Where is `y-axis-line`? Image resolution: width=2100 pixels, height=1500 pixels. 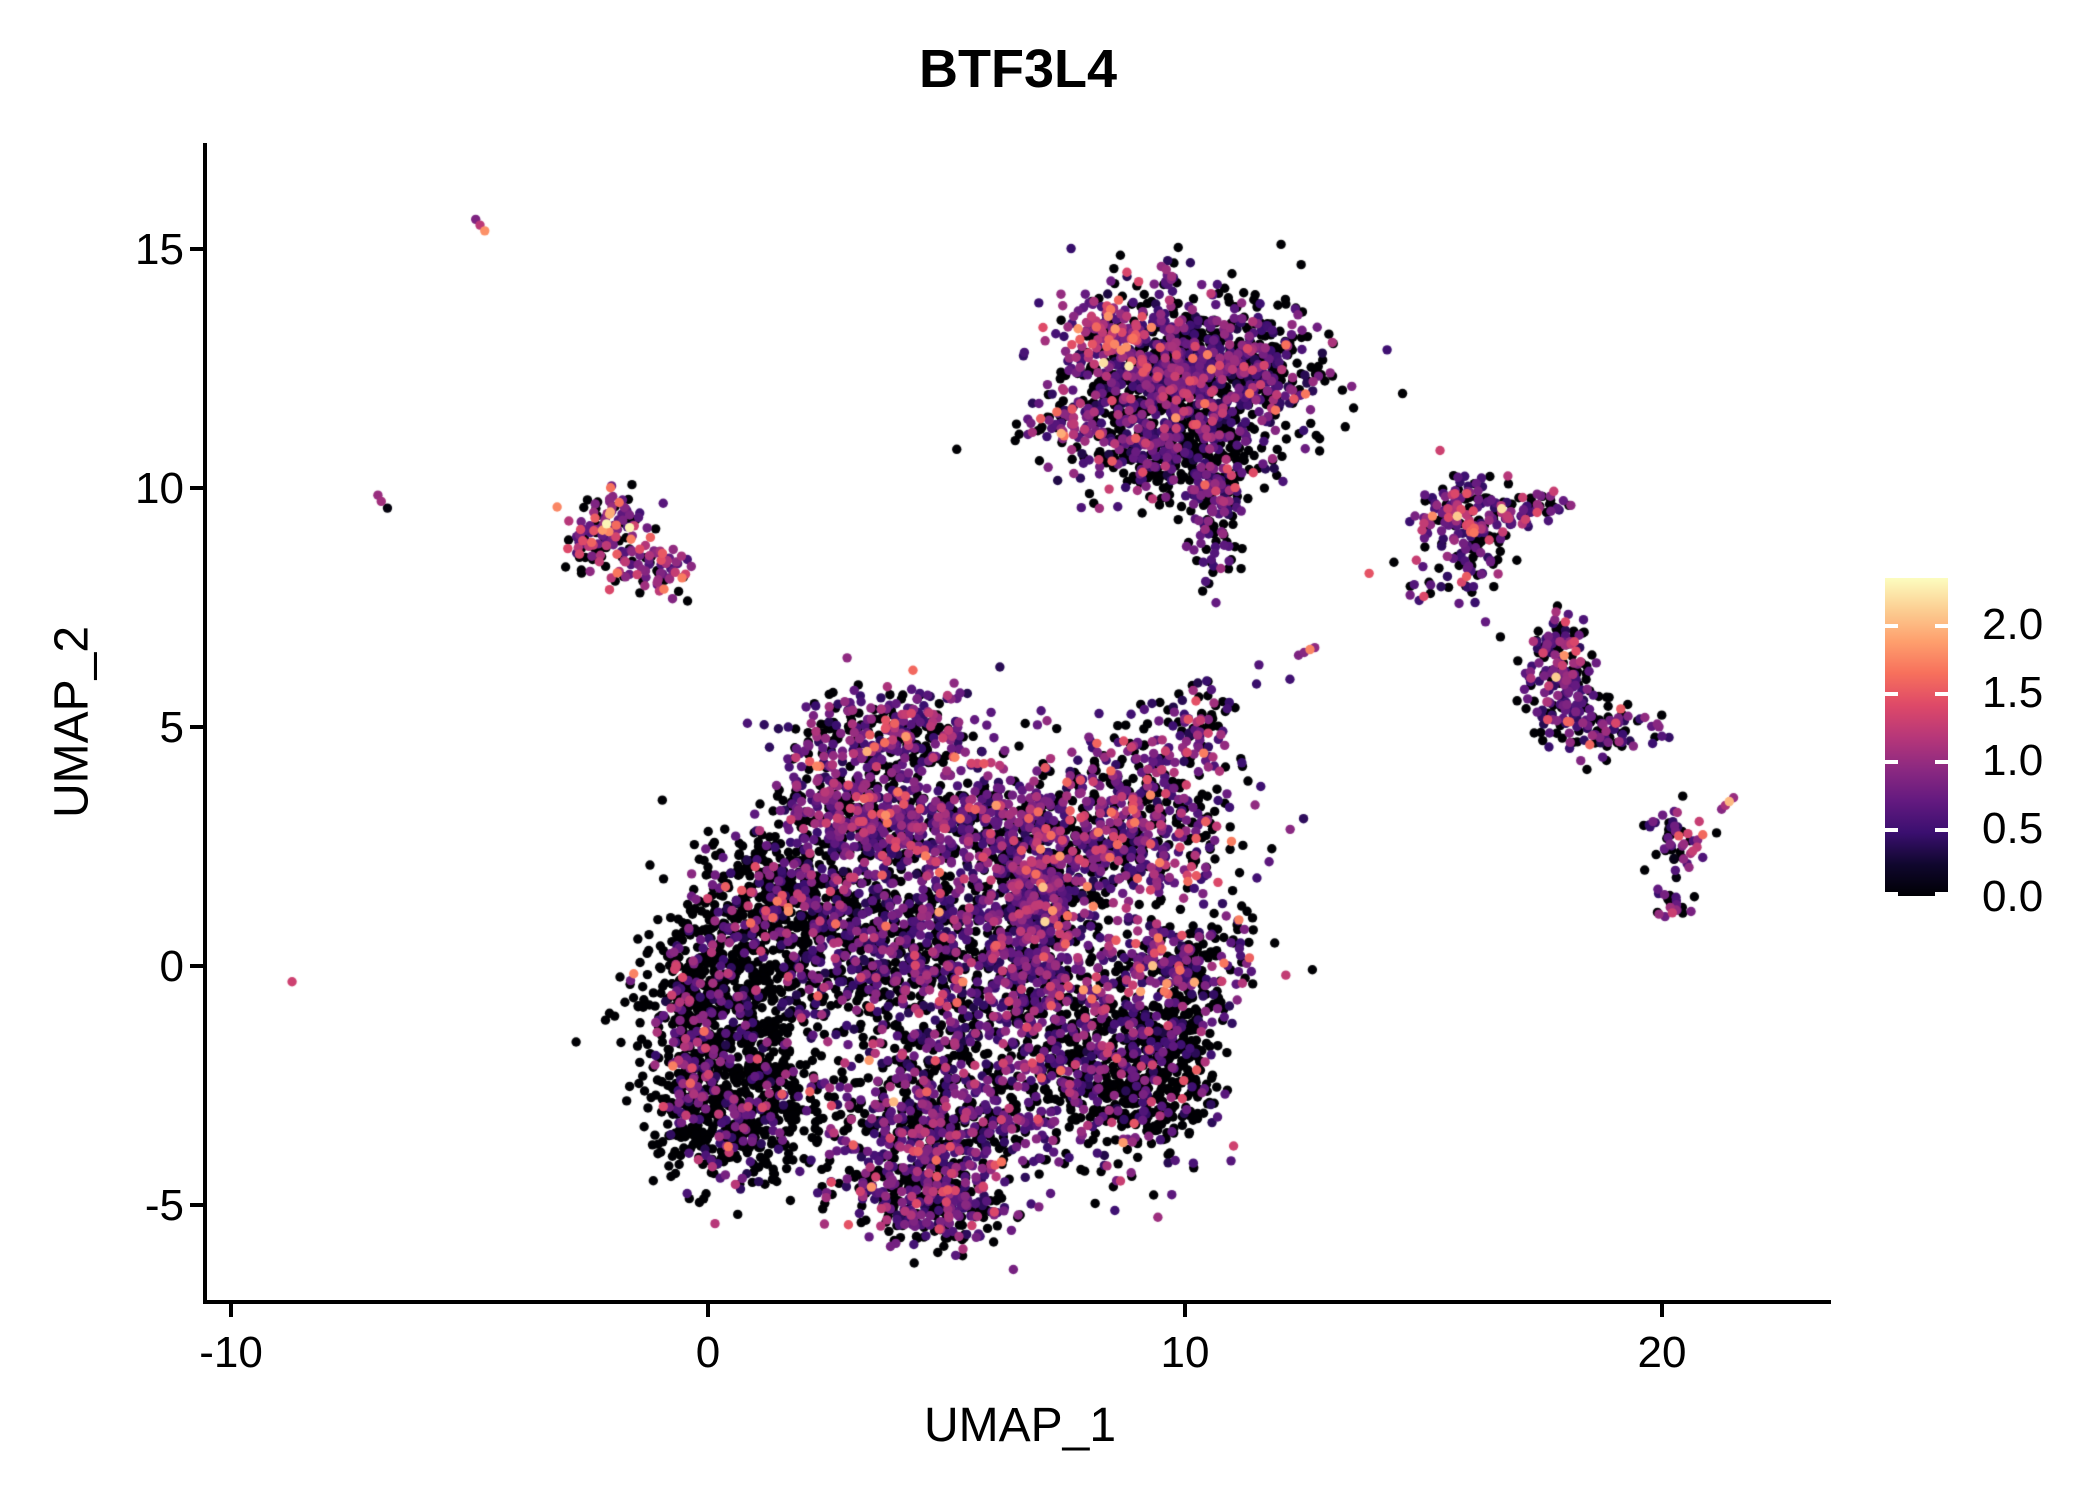
y-axis-line is located at coordinates (205, 723).